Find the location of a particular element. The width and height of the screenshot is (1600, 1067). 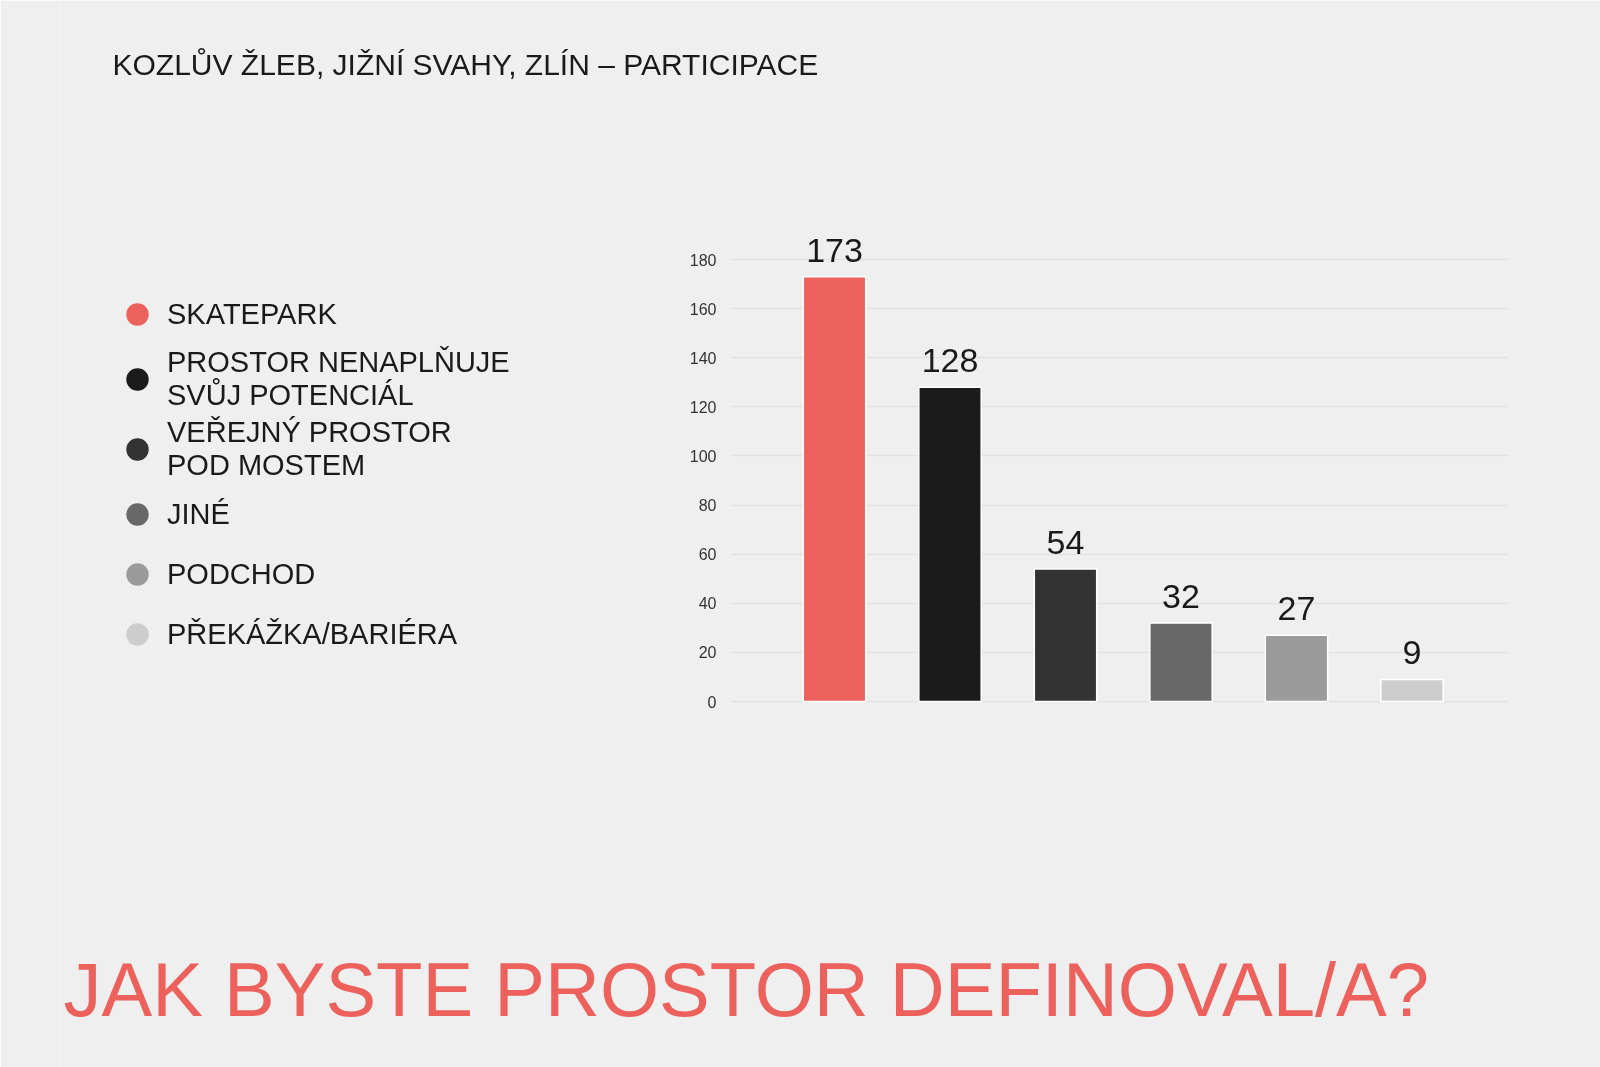

y-tick-label: 140 is located at coordinates (703, 358).